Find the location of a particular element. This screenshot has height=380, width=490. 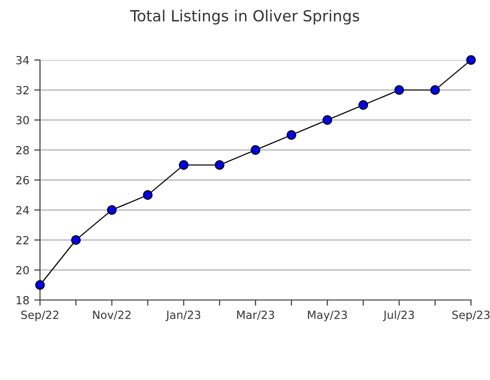

chart-title: Total Listings in Oliver Springs is located at coordinates (245, 17).